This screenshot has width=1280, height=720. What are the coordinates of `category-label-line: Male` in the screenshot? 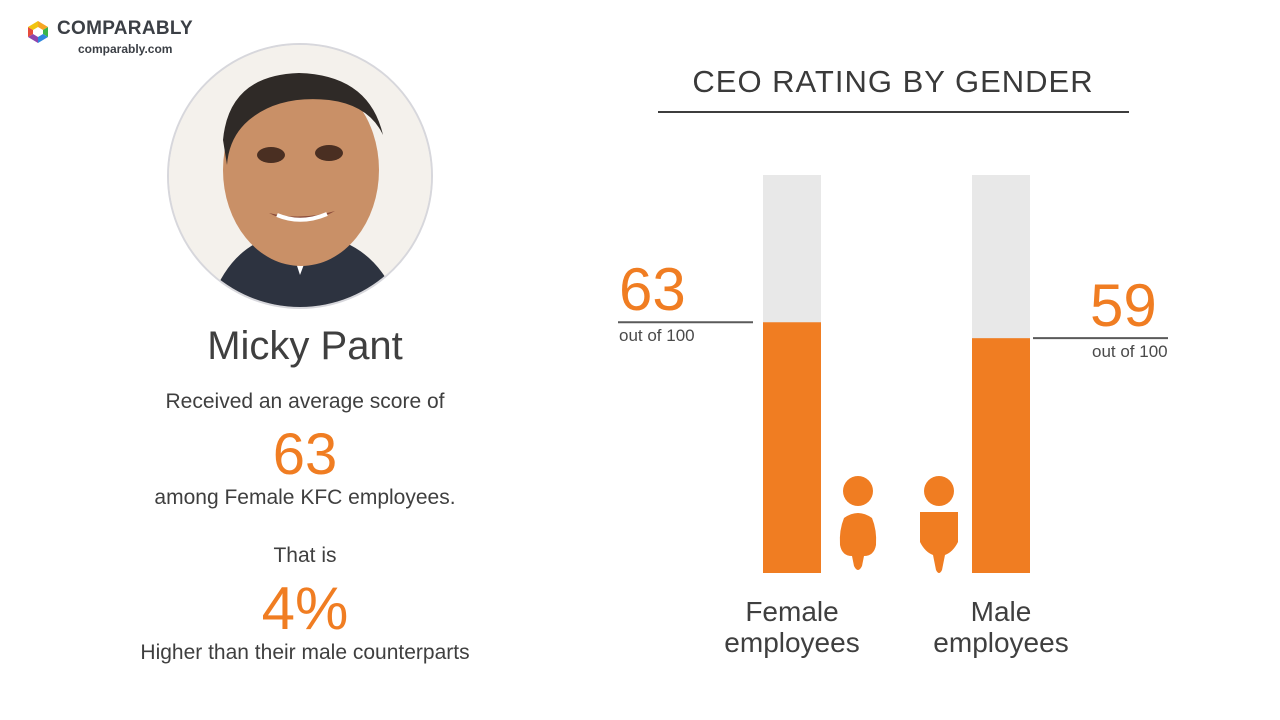 It's located at (1001, 611).